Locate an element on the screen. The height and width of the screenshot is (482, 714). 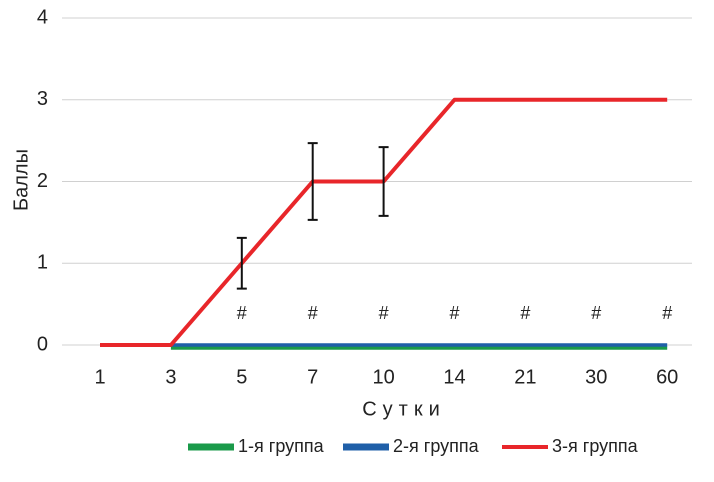
legend-label: 1-я группа is located at coordinates (281, 446).